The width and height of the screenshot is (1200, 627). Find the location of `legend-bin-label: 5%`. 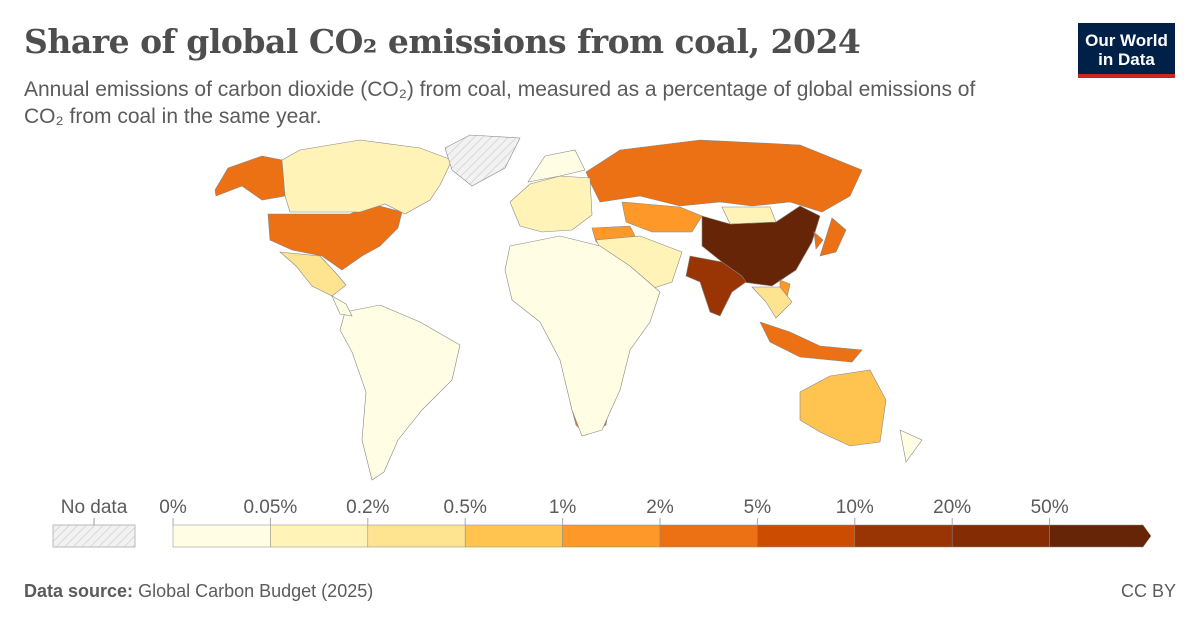

legend-bin-label: 5% is located at coordinates (757, 507).